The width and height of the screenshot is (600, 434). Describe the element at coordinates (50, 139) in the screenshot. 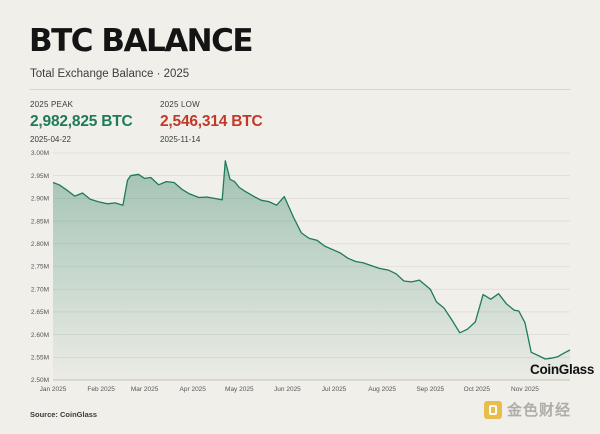

I see `peak-date: 2025-04-22` at that location.